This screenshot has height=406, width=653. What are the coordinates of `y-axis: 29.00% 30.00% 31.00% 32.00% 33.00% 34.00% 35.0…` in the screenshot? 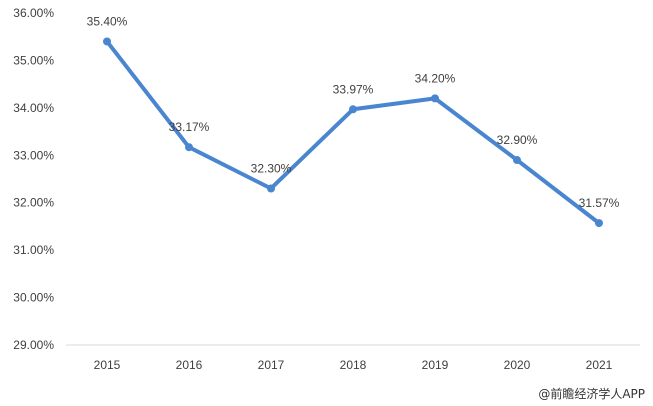 It's located at (33, 179).